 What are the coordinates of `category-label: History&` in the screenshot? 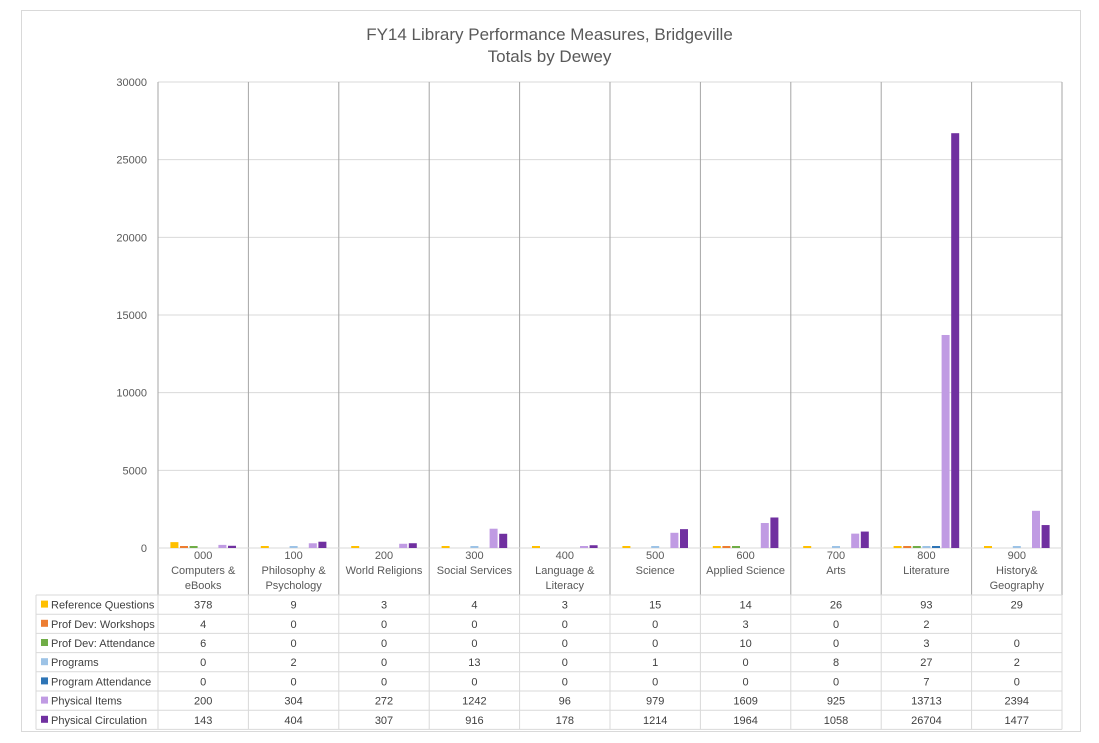 It's located at (1017, 571).